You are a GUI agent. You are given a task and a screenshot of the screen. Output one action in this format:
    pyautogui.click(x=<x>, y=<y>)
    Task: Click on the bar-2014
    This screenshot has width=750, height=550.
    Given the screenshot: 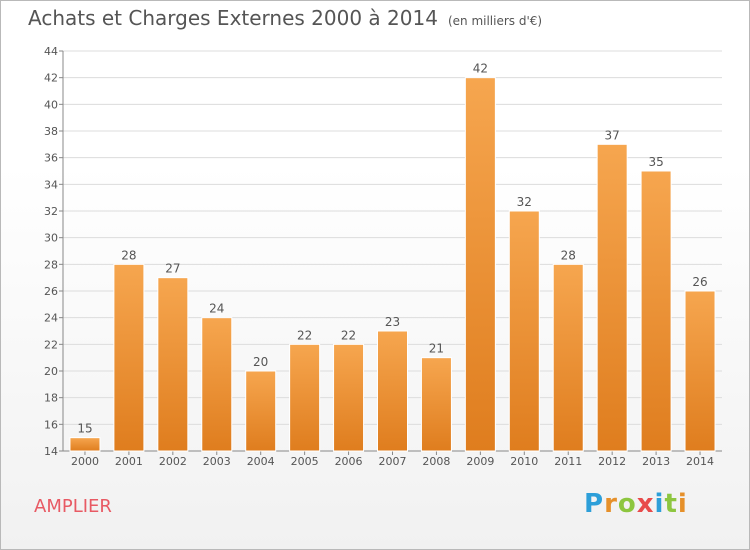 What is the action you would take?
    pyautogui.click(x=700, y=371)
    